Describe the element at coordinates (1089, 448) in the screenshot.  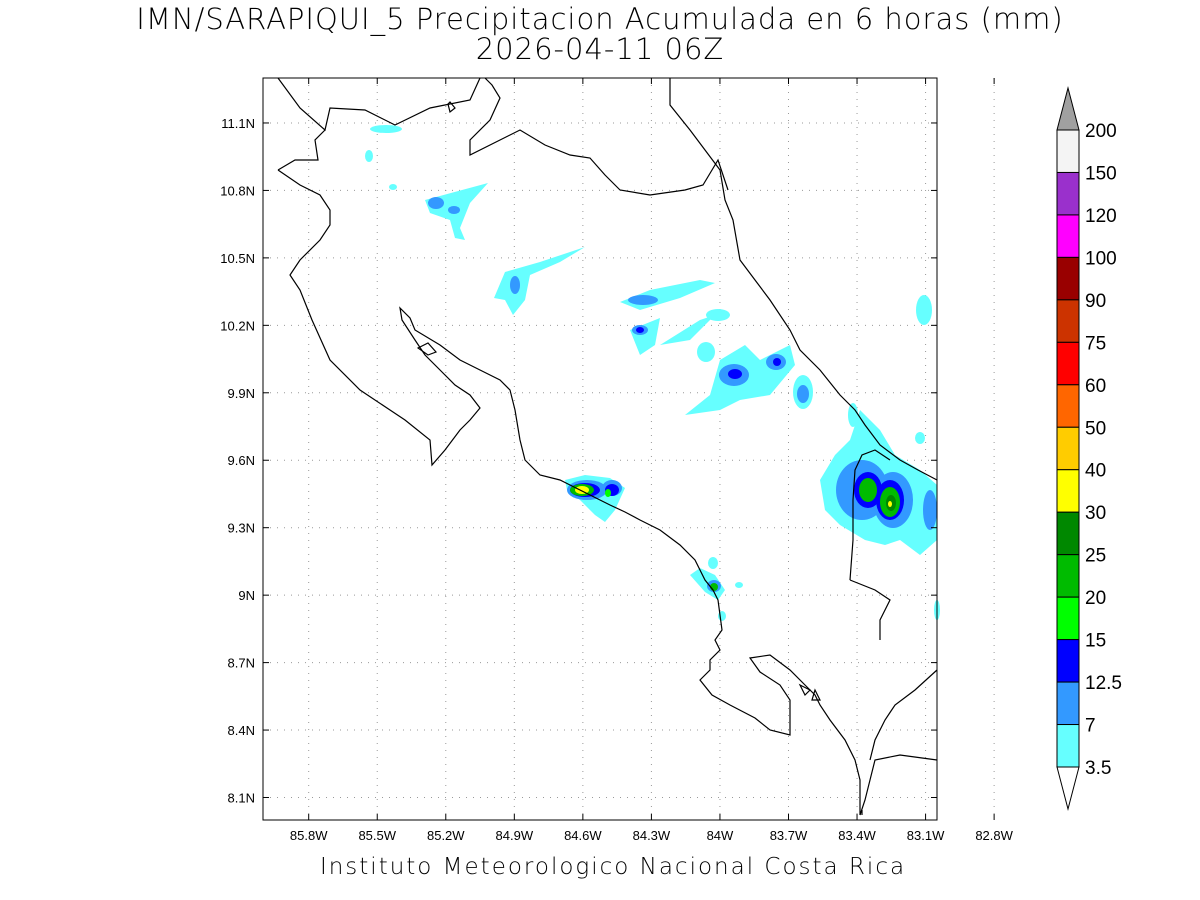
I see `colorbar-legend: 200 150 120 100 90 75 60 50 40 30 25 20 15 12.5 7 3.5` at that location.